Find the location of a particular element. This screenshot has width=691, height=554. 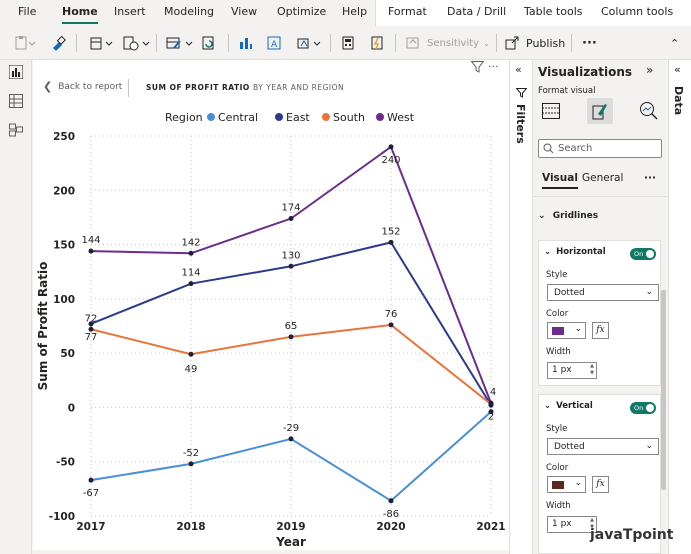

tab-column-tools: Column tools is located at coordinates (637, 11).